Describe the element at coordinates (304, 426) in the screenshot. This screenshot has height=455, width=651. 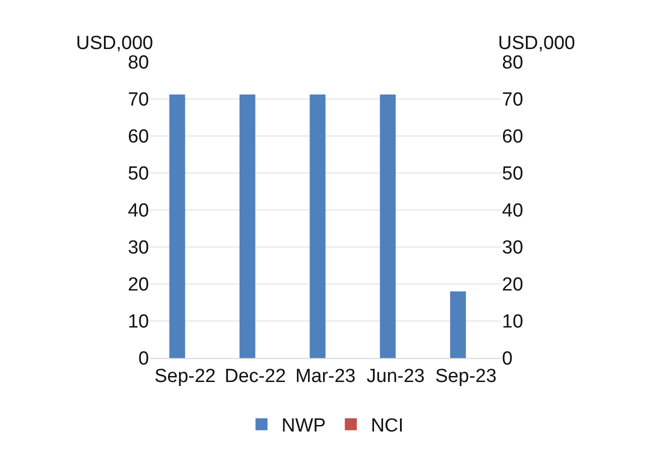
I see `legend-label: NWP` at that location.